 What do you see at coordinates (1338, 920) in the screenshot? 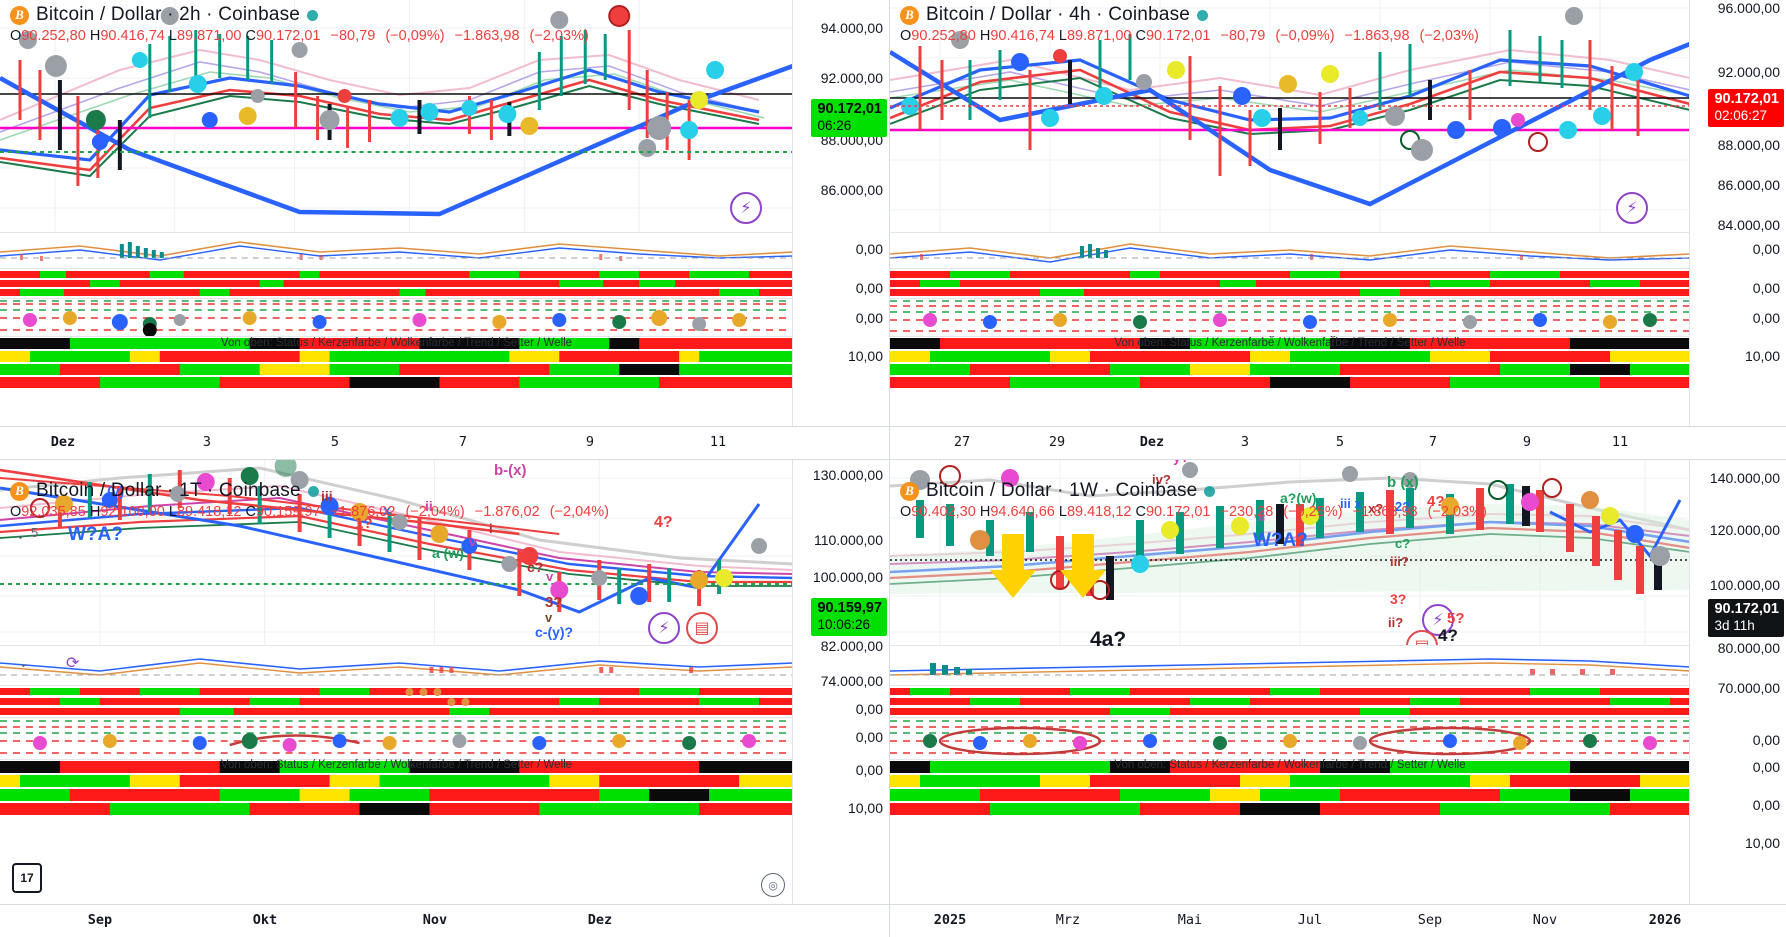
I see `time-axis-1W: 2025 Mrz Mai Jul Sep Nov 2026` at bounding box center [1338, 920].